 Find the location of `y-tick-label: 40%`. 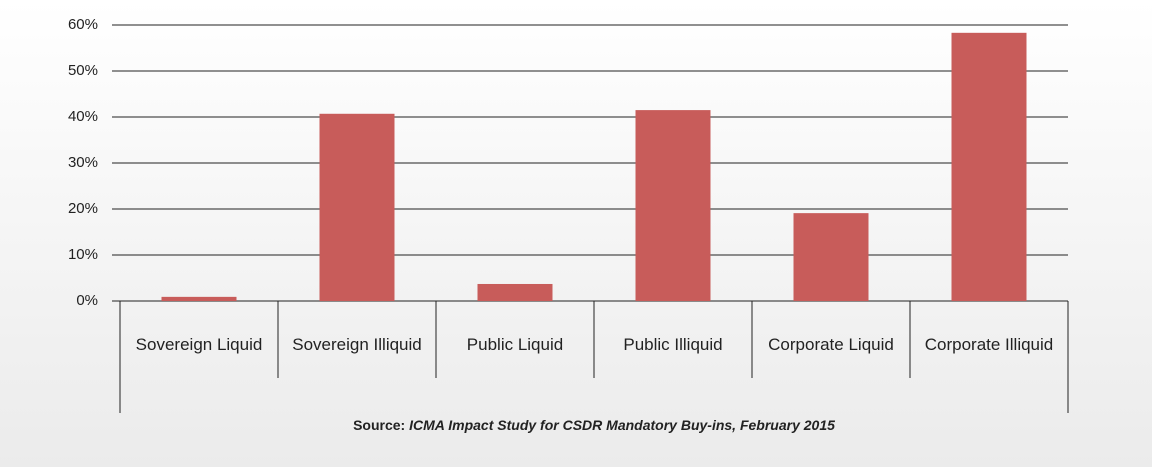

y-tick-label: 40% is located at coordinates (83, 116).